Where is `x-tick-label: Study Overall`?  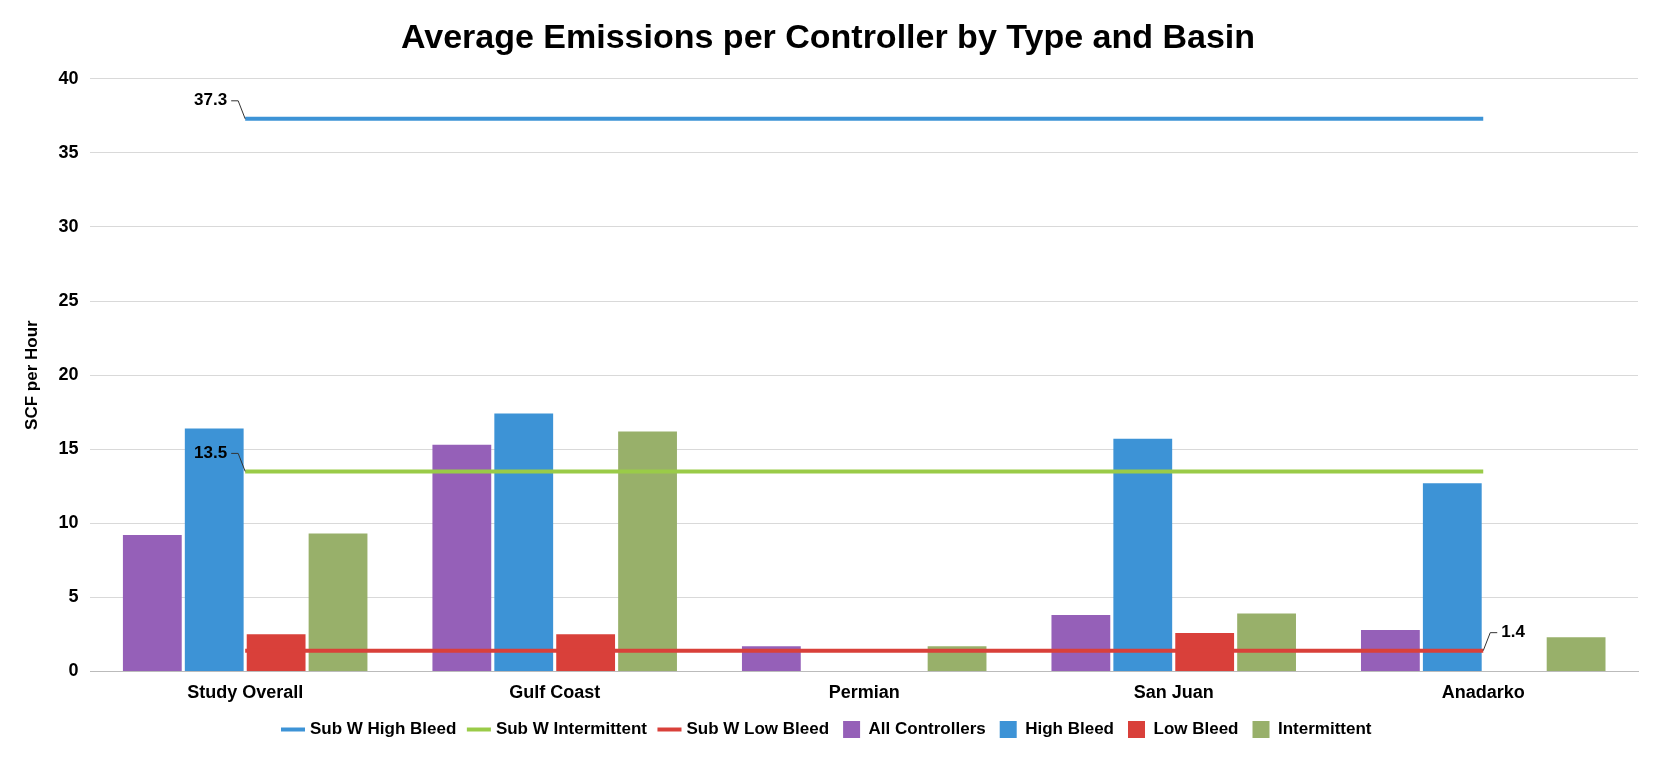 x-tick-label: Study Overall is located at coordinates (245, 692).